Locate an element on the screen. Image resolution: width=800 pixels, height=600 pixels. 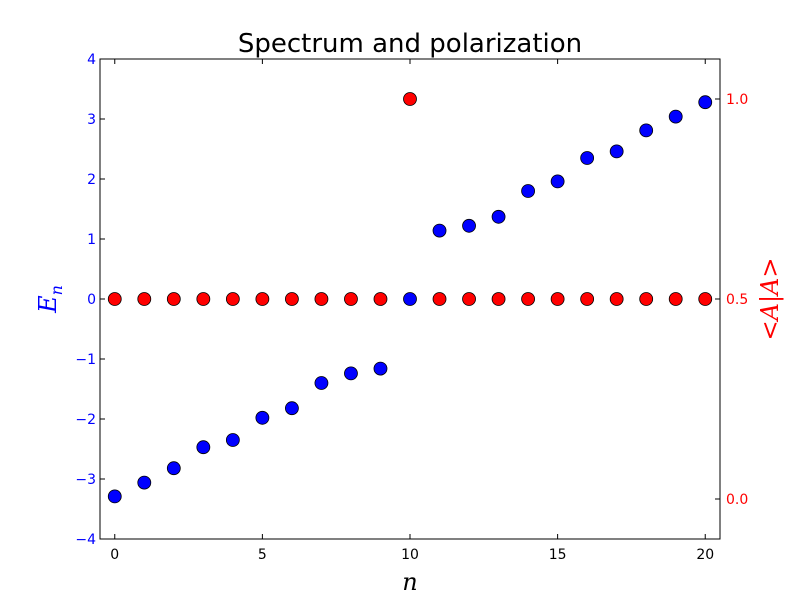
y-left-label-sub: n is located at coordinates (56, 290).